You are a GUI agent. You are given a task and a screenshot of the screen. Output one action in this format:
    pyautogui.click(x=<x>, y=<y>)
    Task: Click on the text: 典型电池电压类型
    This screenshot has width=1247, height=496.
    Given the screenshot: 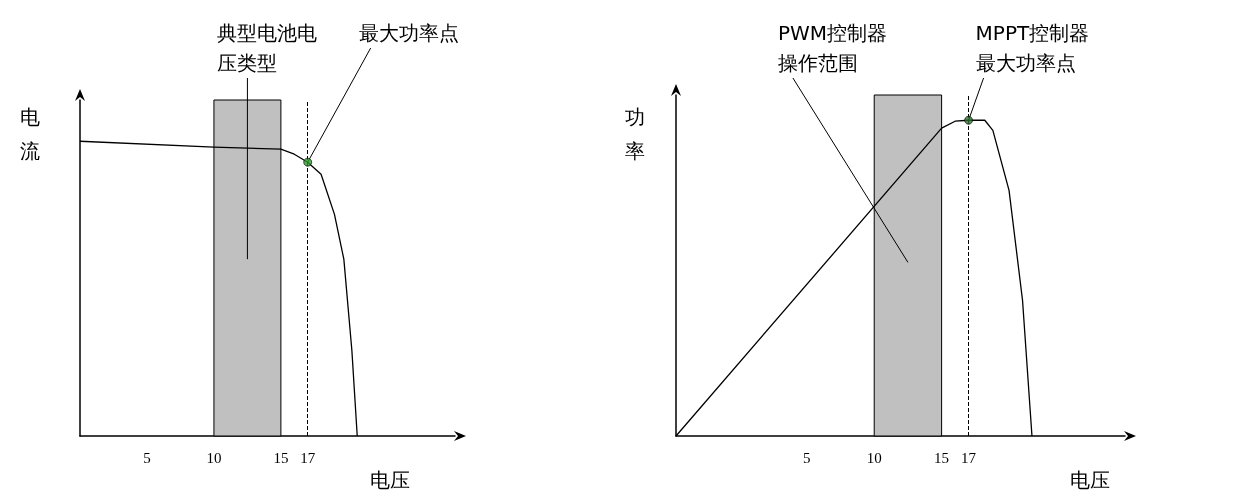 What is the action you would take?
    pyautogui.click(x=267, y=48)
    